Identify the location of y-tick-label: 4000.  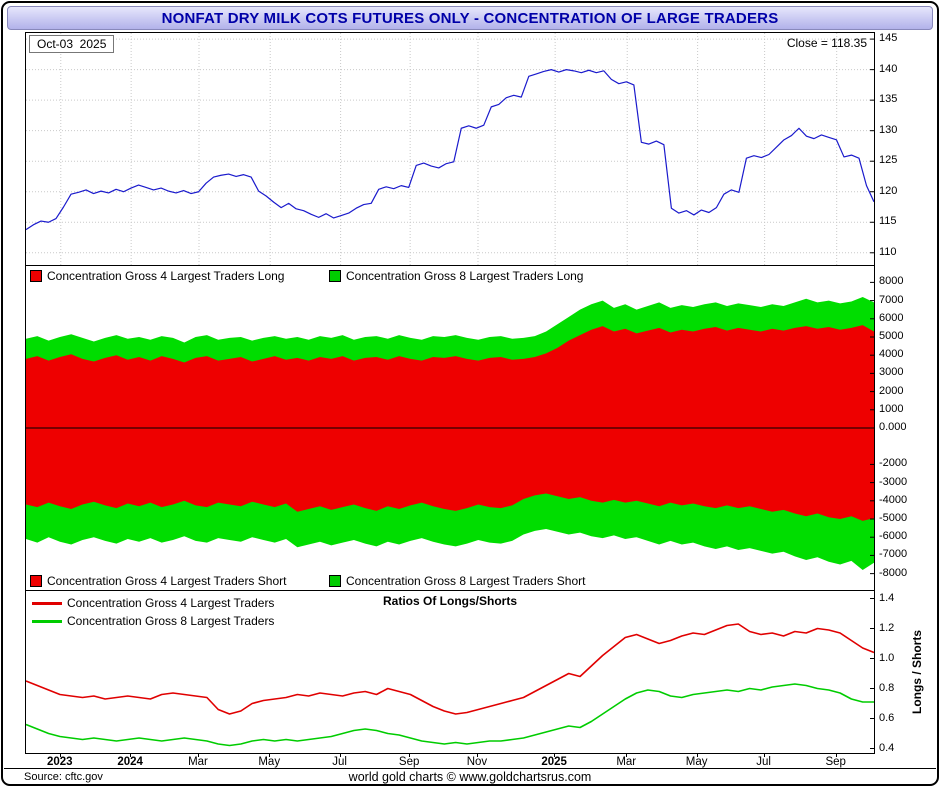
(891, 354).